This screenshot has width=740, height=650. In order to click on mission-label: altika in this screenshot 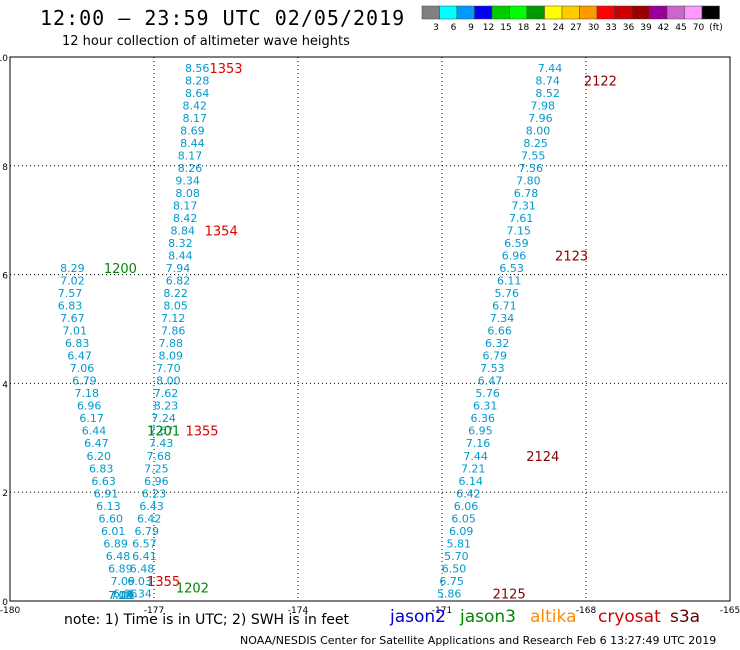, I will do `click(553, 617)`.